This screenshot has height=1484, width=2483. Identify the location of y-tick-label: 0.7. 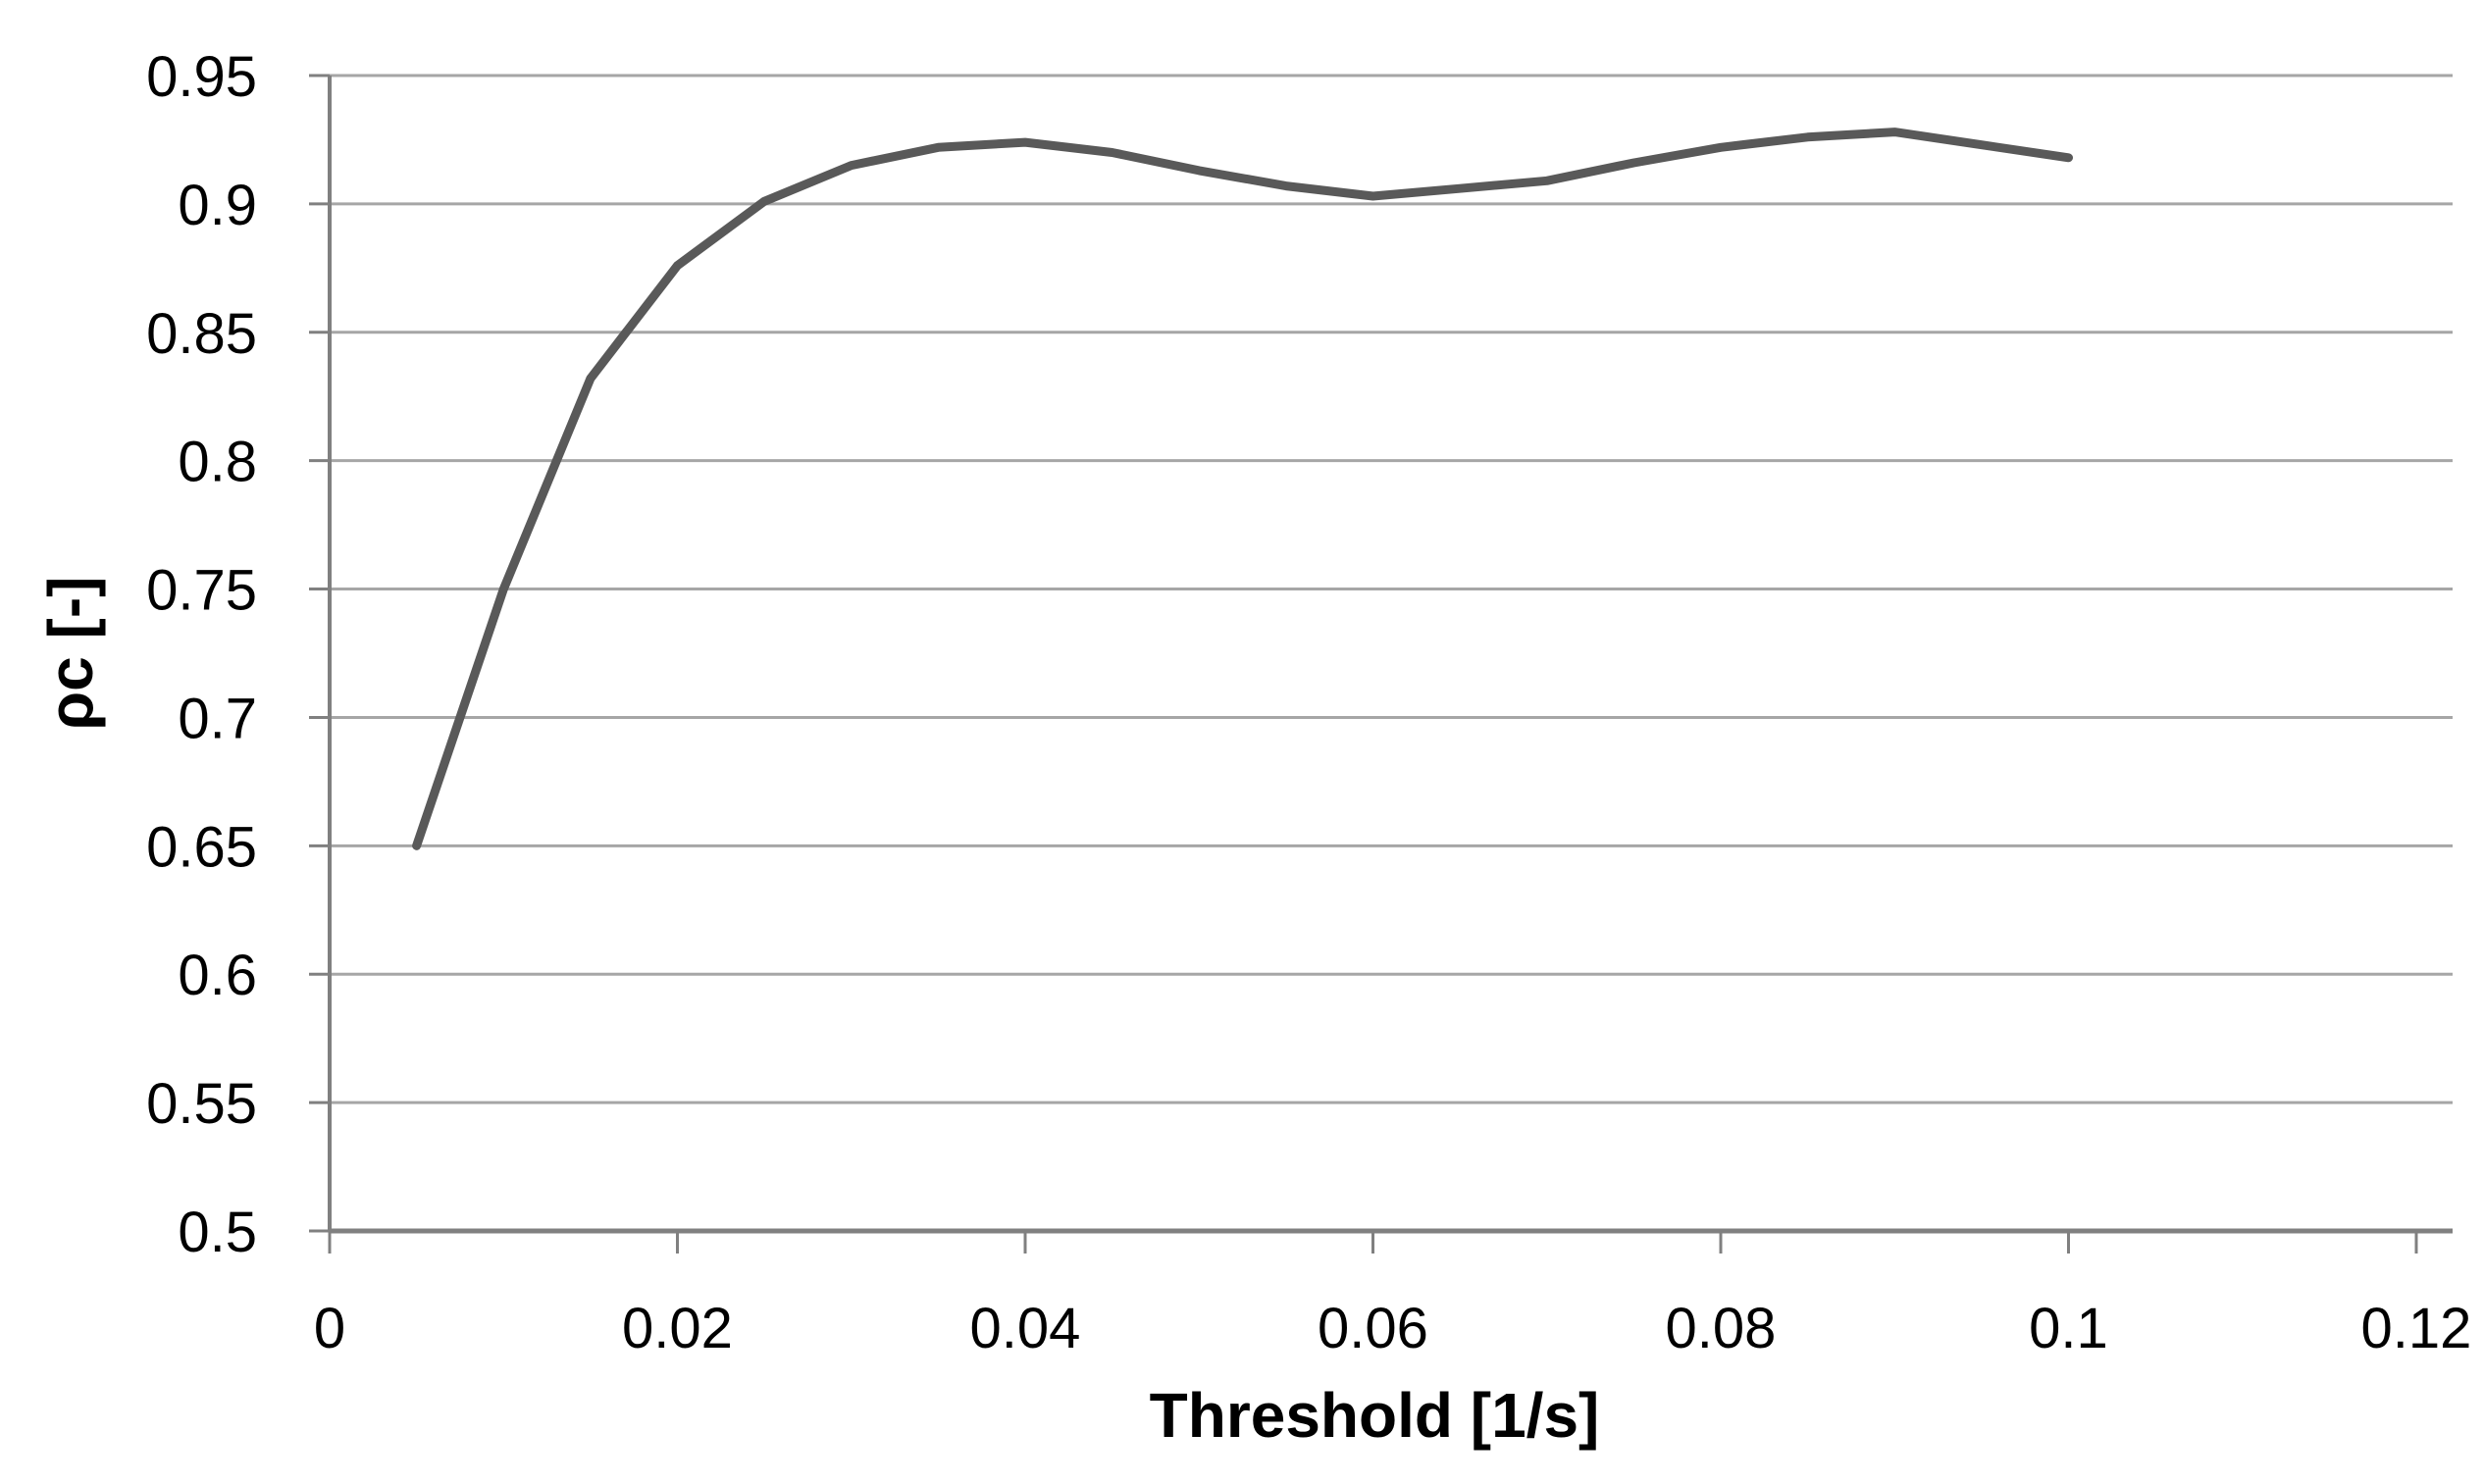
(217, 718).